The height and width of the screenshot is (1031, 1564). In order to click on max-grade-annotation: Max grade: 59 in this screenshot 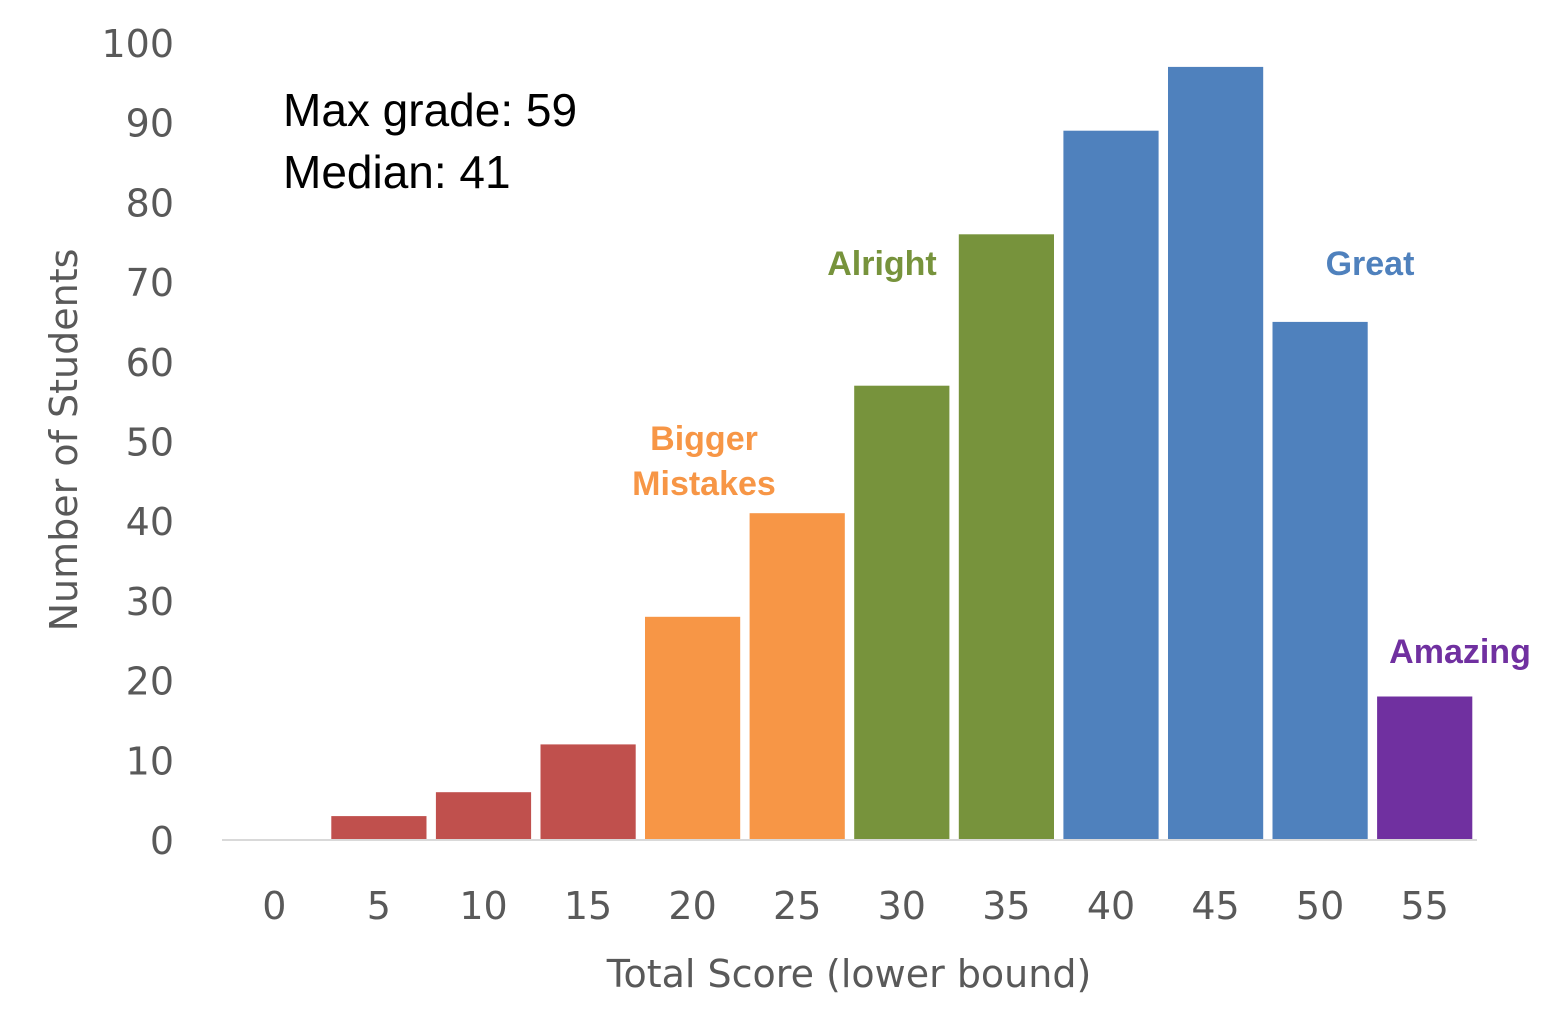, I will do `click(430, 110)`.